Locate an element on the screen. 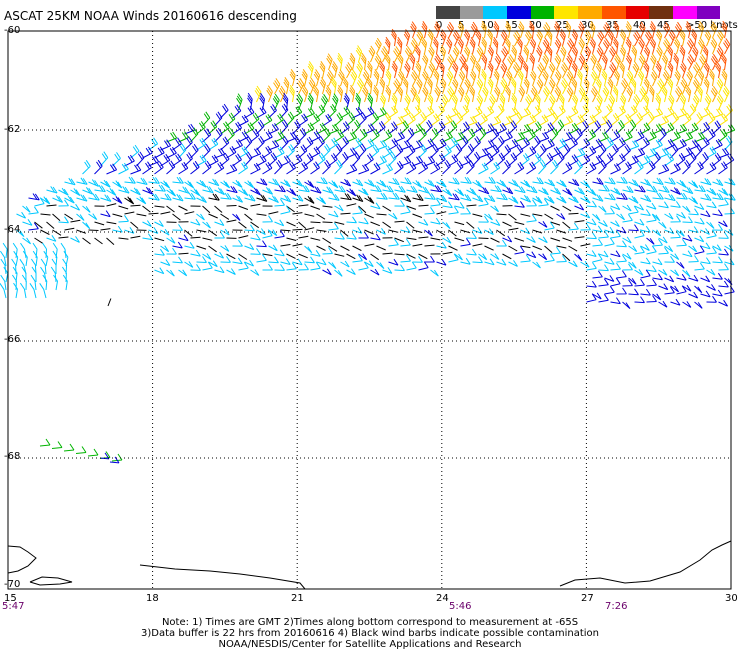 This screenshot has width=740, height=650. y-label-66: -66 is located at coordinates (12, 339).